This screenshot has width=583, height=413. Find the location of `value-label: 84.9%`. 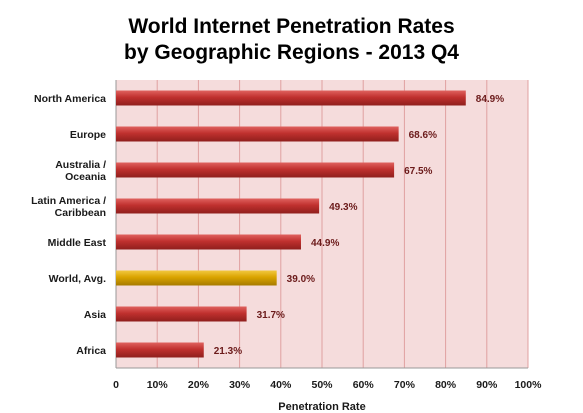

value-label: 84.9% is located at coordinates (490, 99).